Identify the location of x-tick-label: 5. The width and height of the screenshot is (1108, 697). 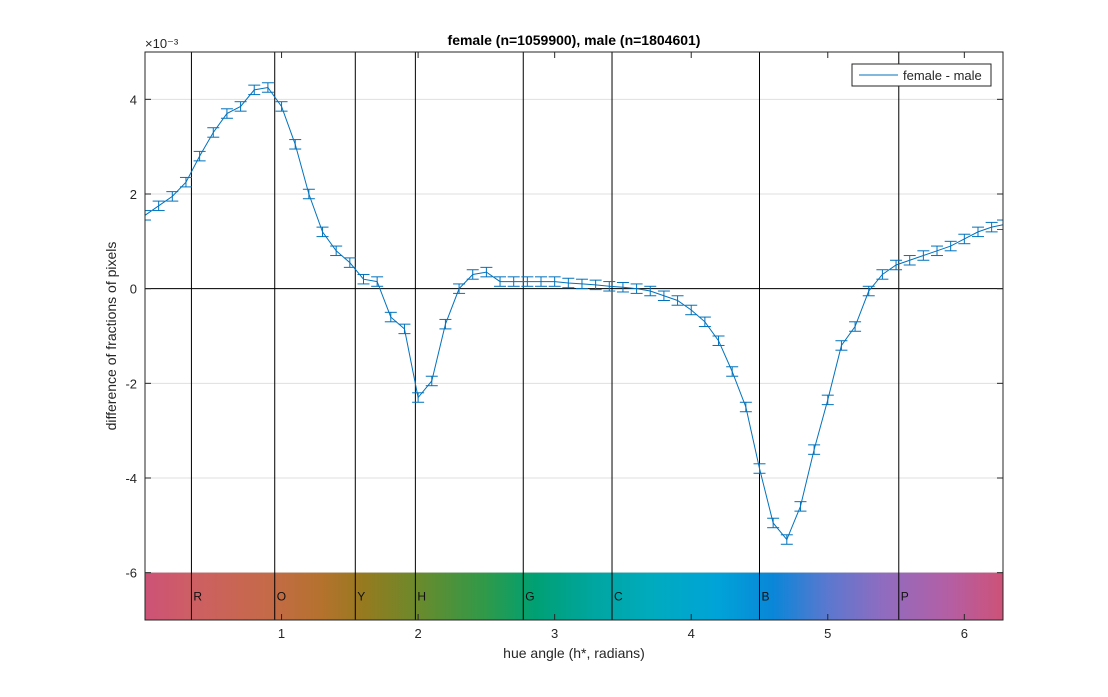
(827, 633).